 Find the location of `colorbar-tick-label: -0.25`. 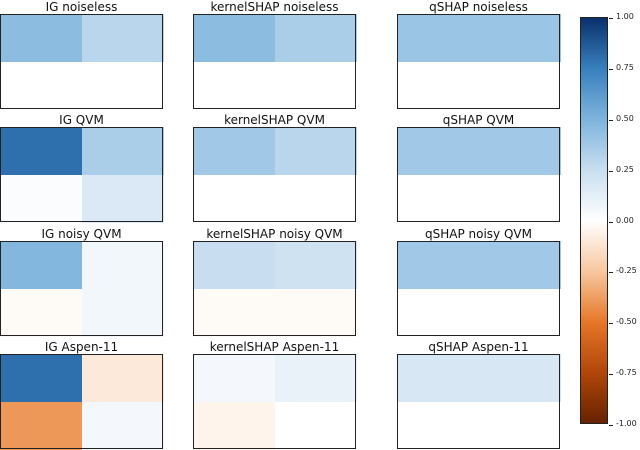

colorbar-tick-label: -0.25 is located at coordinates (626, 271).